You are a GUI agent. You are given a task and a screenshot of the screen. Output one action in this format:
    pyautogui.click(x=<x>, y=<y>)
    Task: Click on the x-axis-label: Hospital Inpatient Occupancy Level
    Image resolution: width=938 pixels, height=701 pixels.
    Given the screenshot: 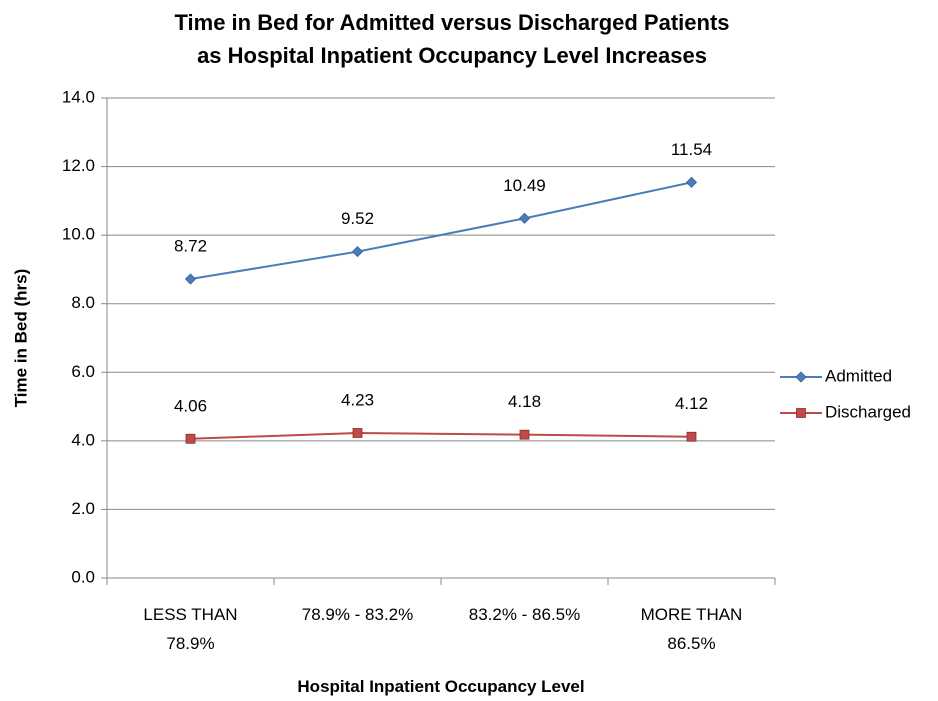 What is the action you would take?
    pyautogui.click(x=441, y=686)
    